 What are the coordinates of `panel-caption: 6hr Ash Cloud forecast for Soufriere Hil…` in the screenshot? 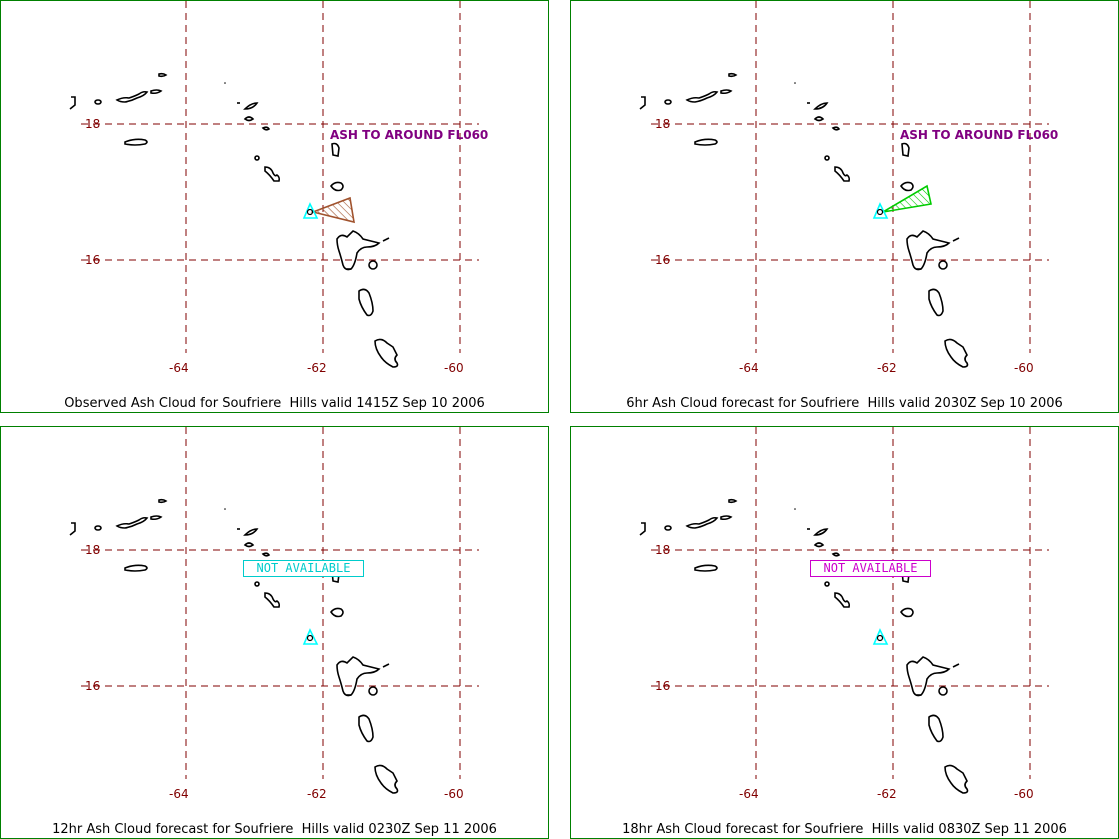 It's located at (844, 403).